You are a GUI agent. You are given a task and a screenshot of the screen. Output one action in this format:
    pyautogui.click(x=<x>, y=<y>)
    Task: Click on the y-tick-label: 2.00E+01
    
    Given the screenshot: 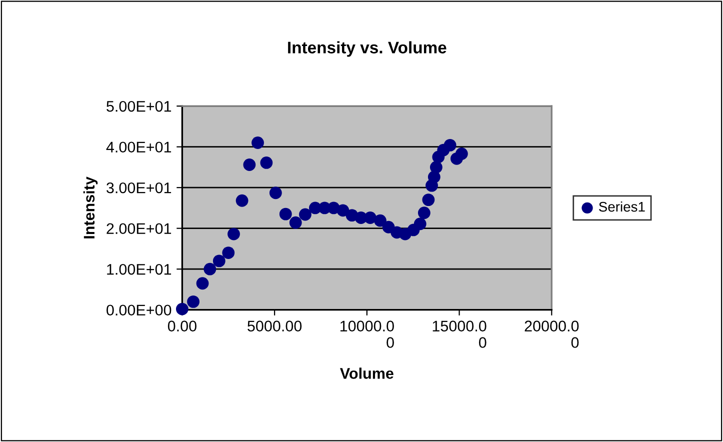 What is the action you would take?
    pyautogui.click(x=139, y=228)
    